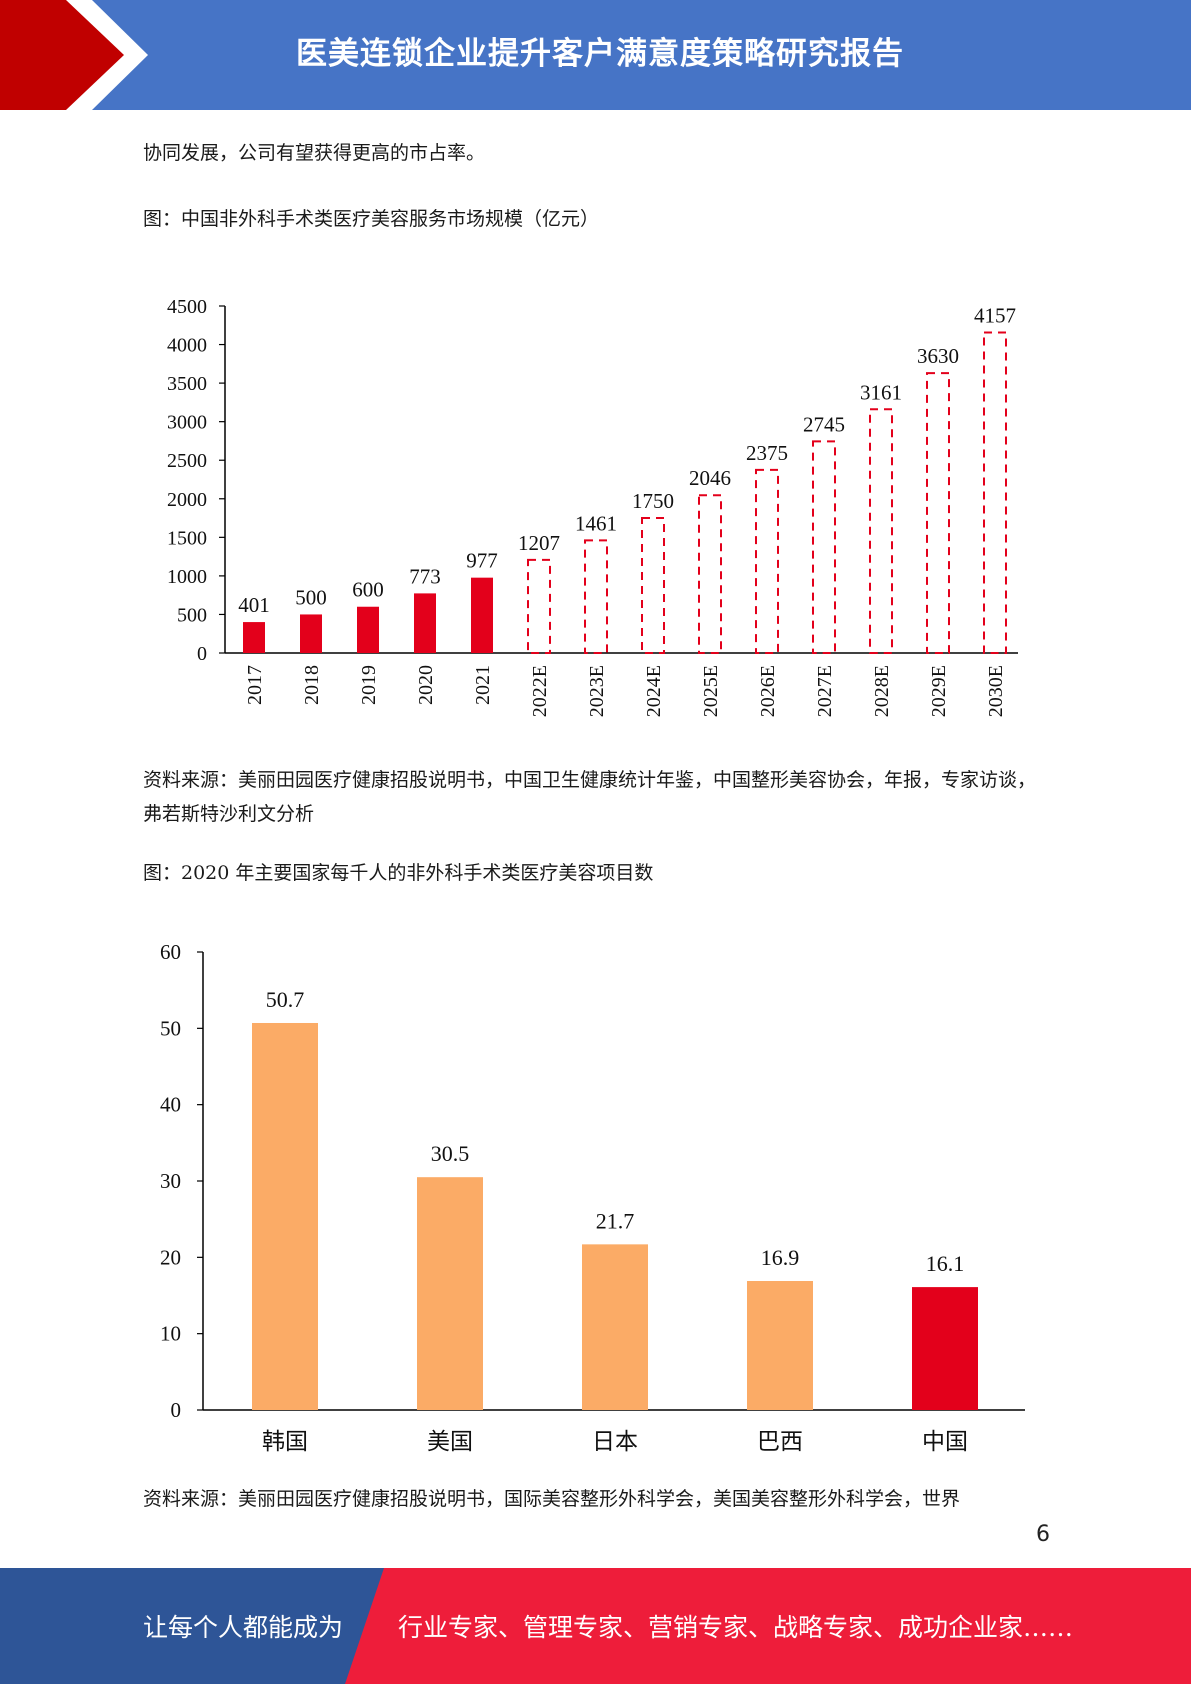  Describe the element at coordinates (426, 685) in the screenshot. I see `x-category-label: 2020` at that location.